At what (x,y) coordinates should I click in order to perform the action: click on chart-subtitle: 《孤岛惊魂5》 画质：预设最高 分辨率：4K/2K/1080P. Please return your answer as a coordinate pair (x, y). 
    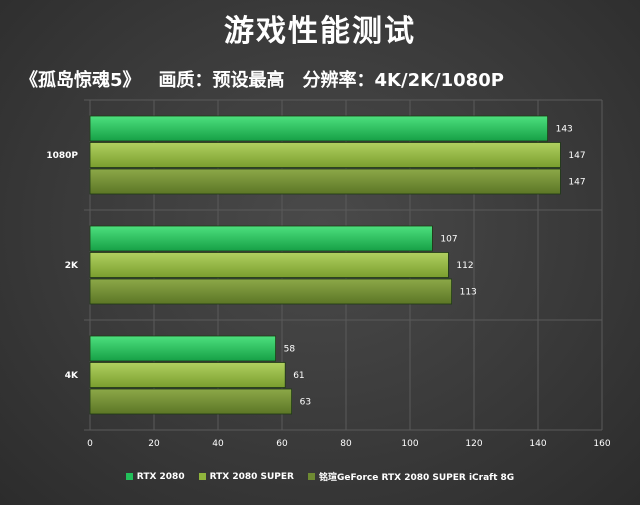
    Looking at the image, I should click on (325, 79).